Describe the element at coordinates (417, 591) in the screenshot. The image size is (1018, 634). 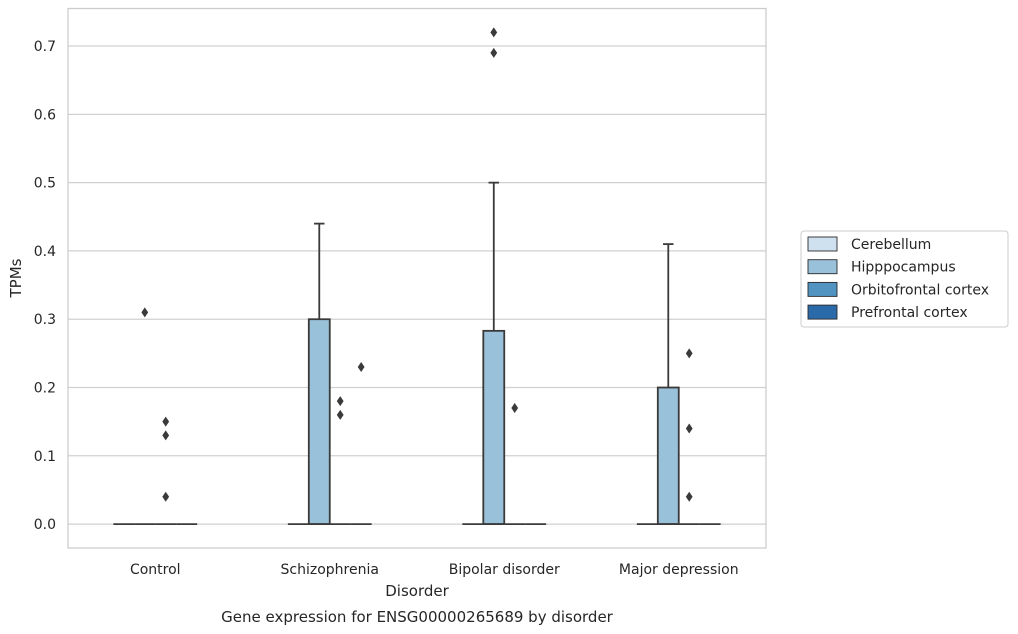
I see `x-axis-title: Disorder` at that location.